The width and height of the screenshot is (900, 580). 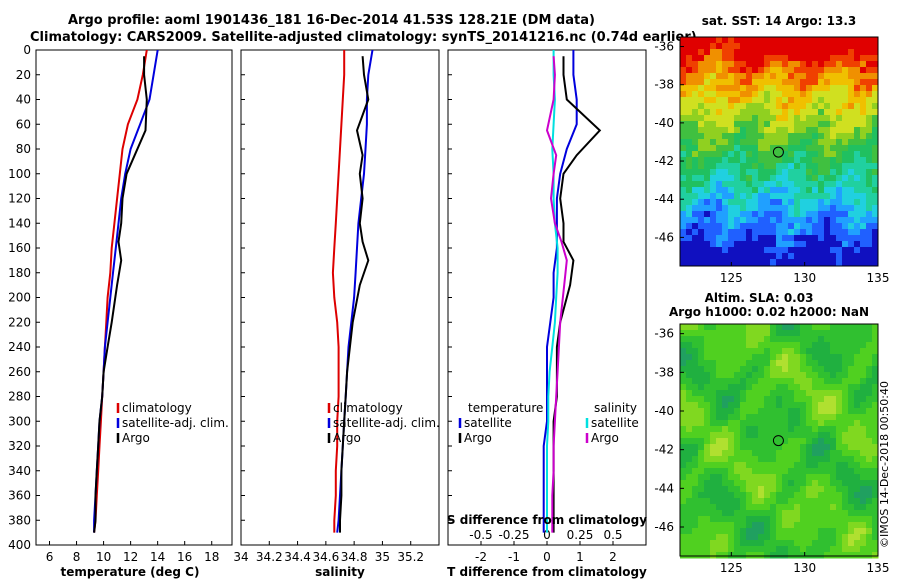 What do you see at coordinates (297, 557) in the screenshot?
I see `salinity-xtick-label: 34.4` at bounding box center [297, 557].